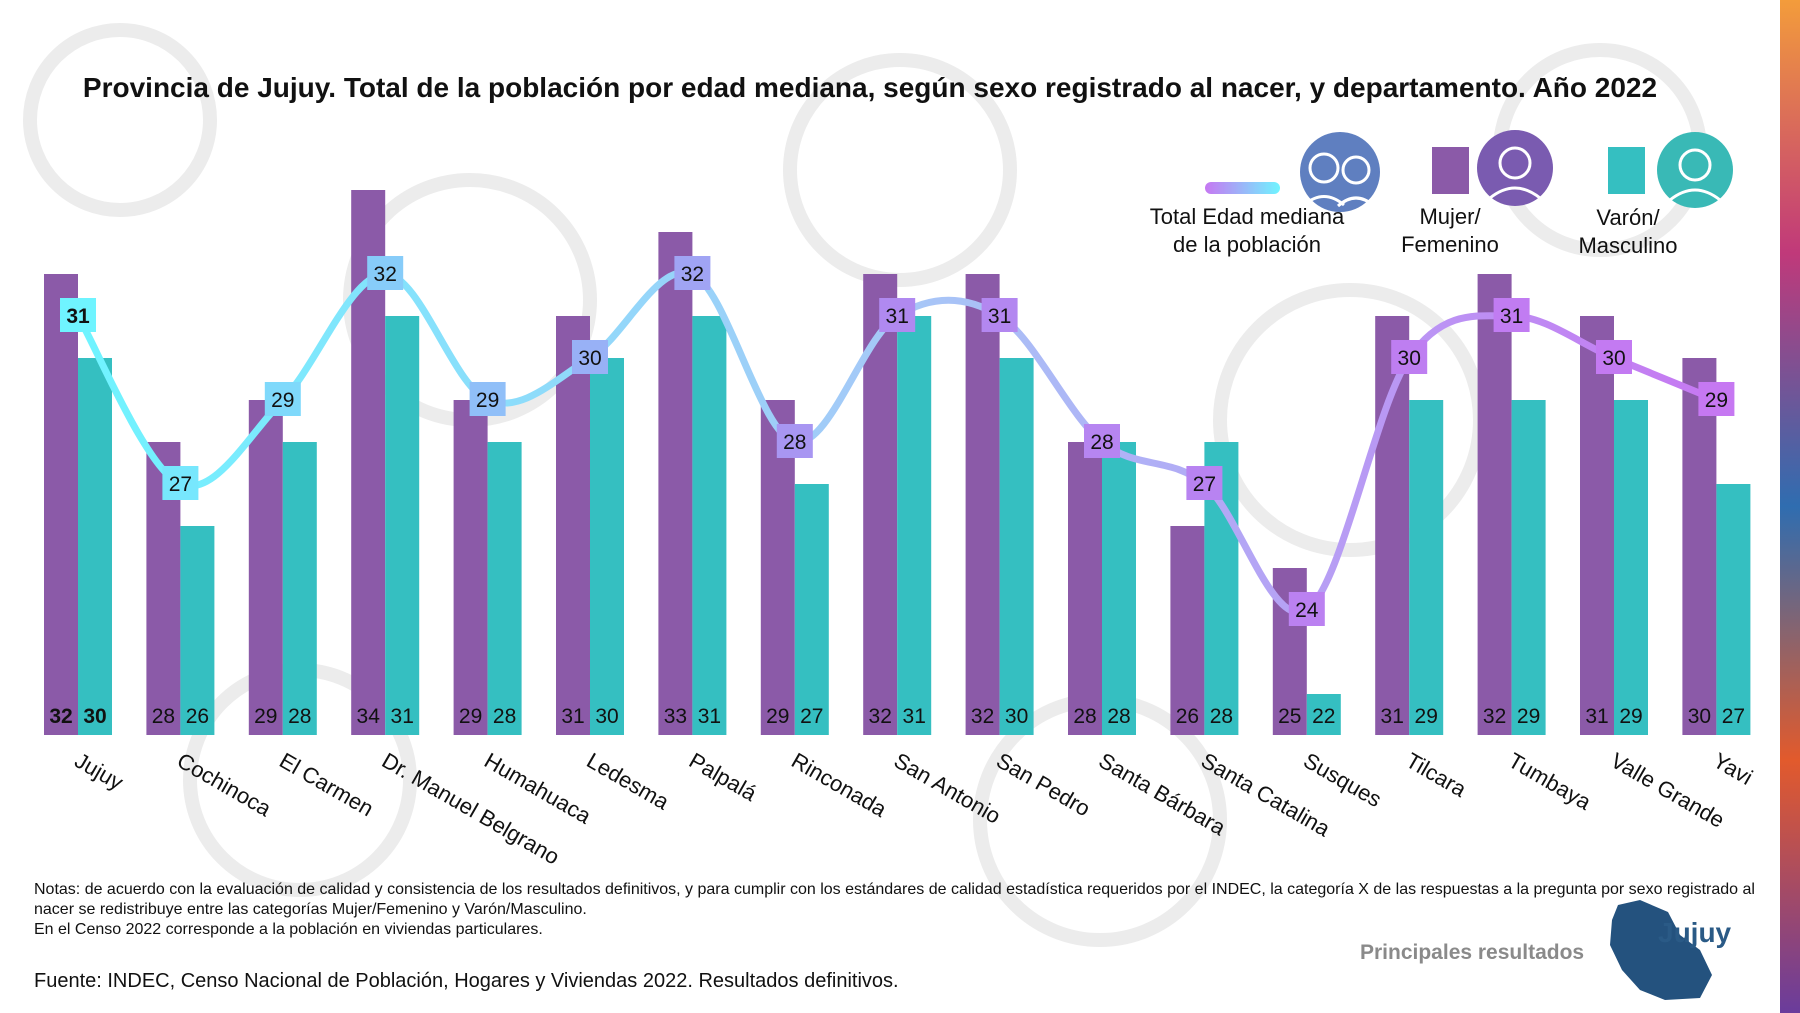  I want to click on label-varon-6: 31, so click(709, 716).